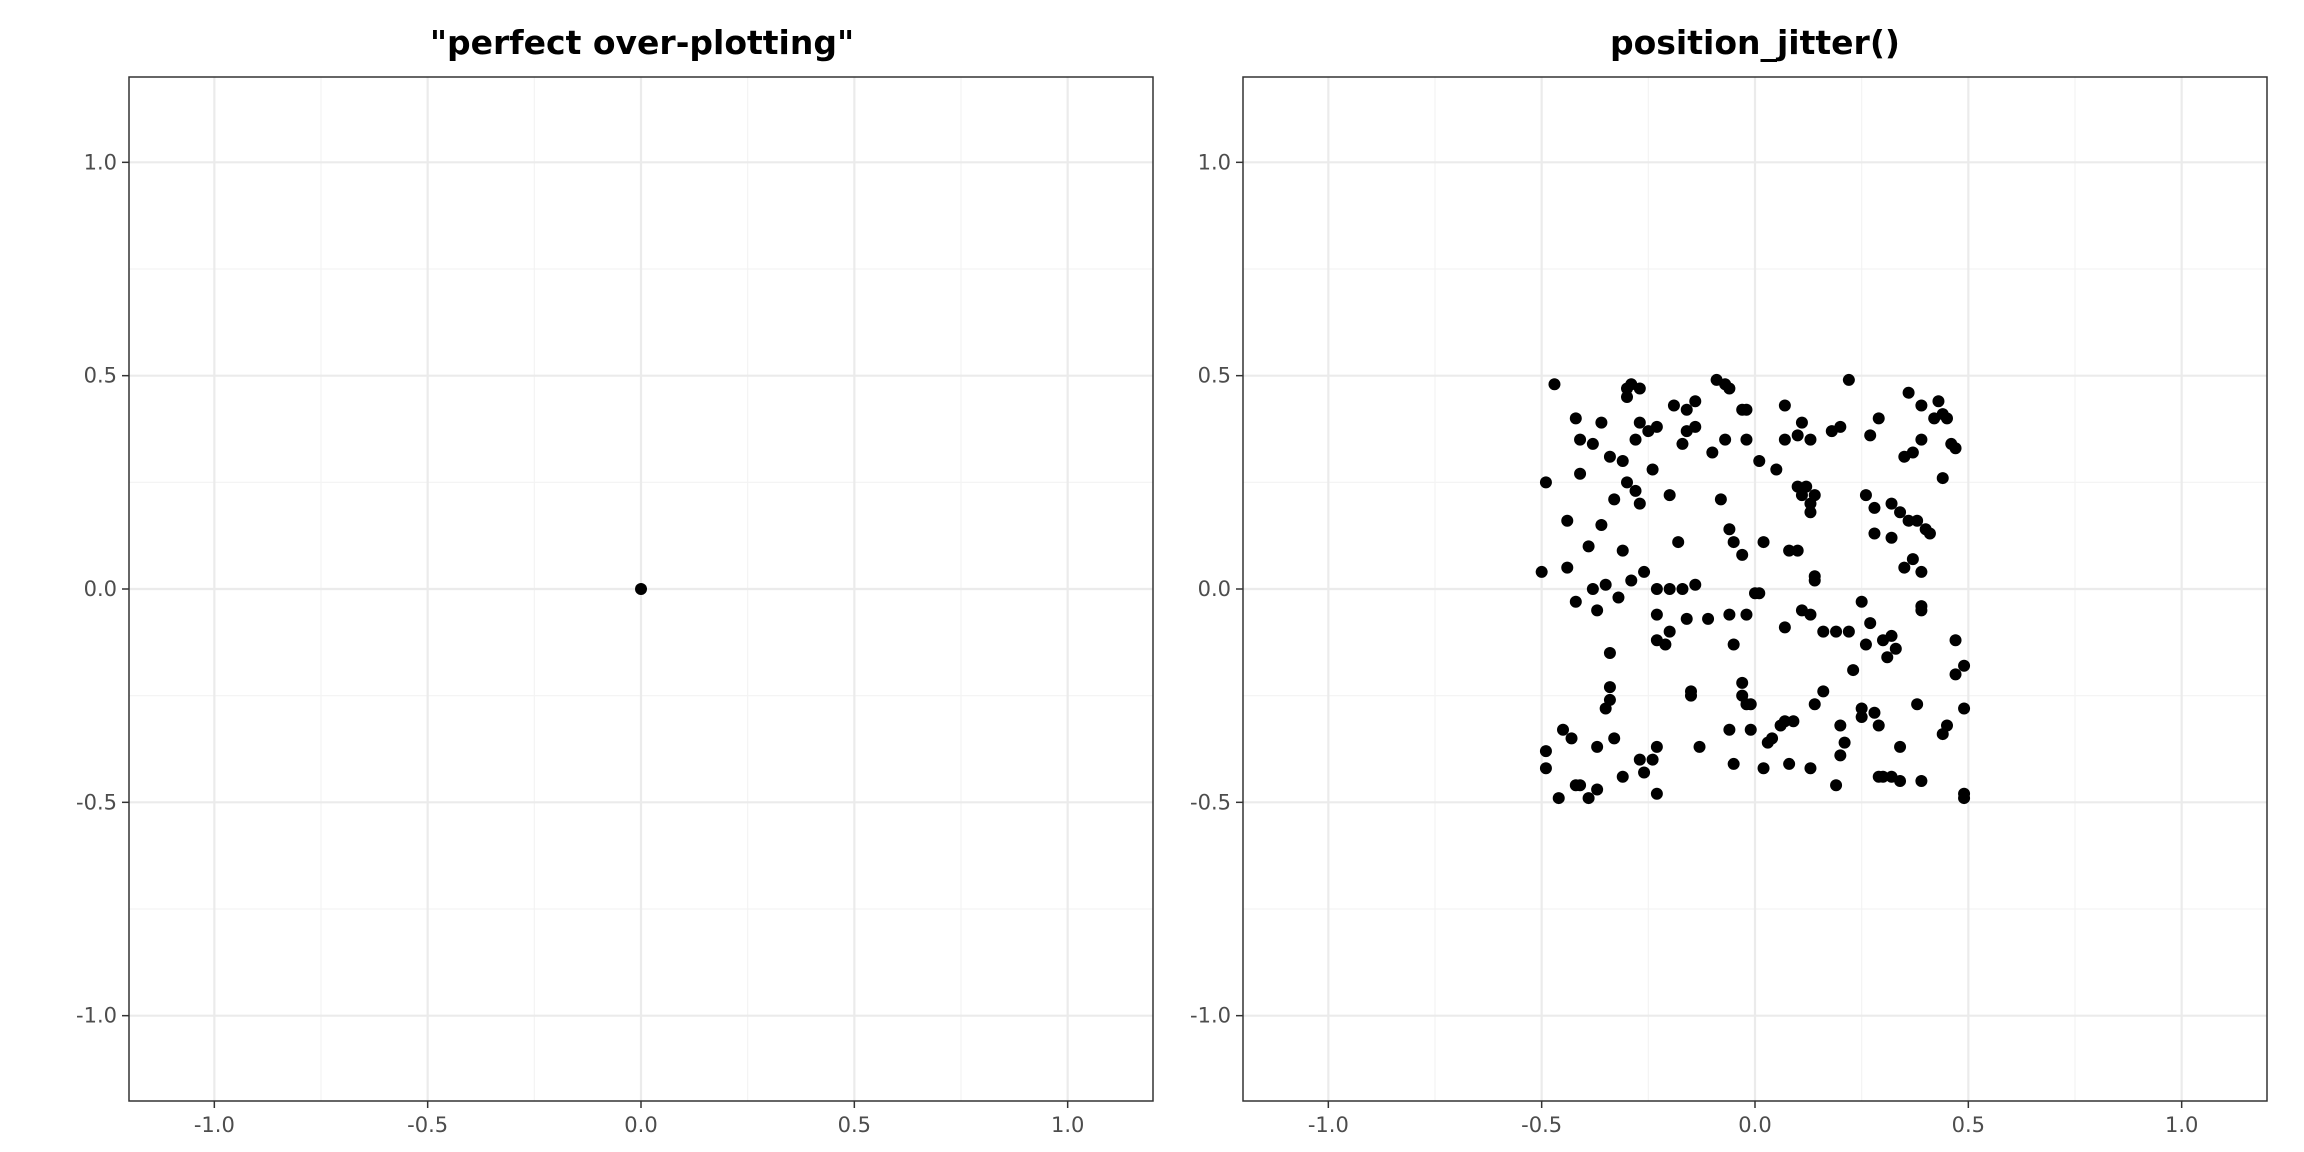 Image resolution: width=2304 pixels, height=1152 pixels. I want to click on y-tick-label: 1.0, so click(100, 162).